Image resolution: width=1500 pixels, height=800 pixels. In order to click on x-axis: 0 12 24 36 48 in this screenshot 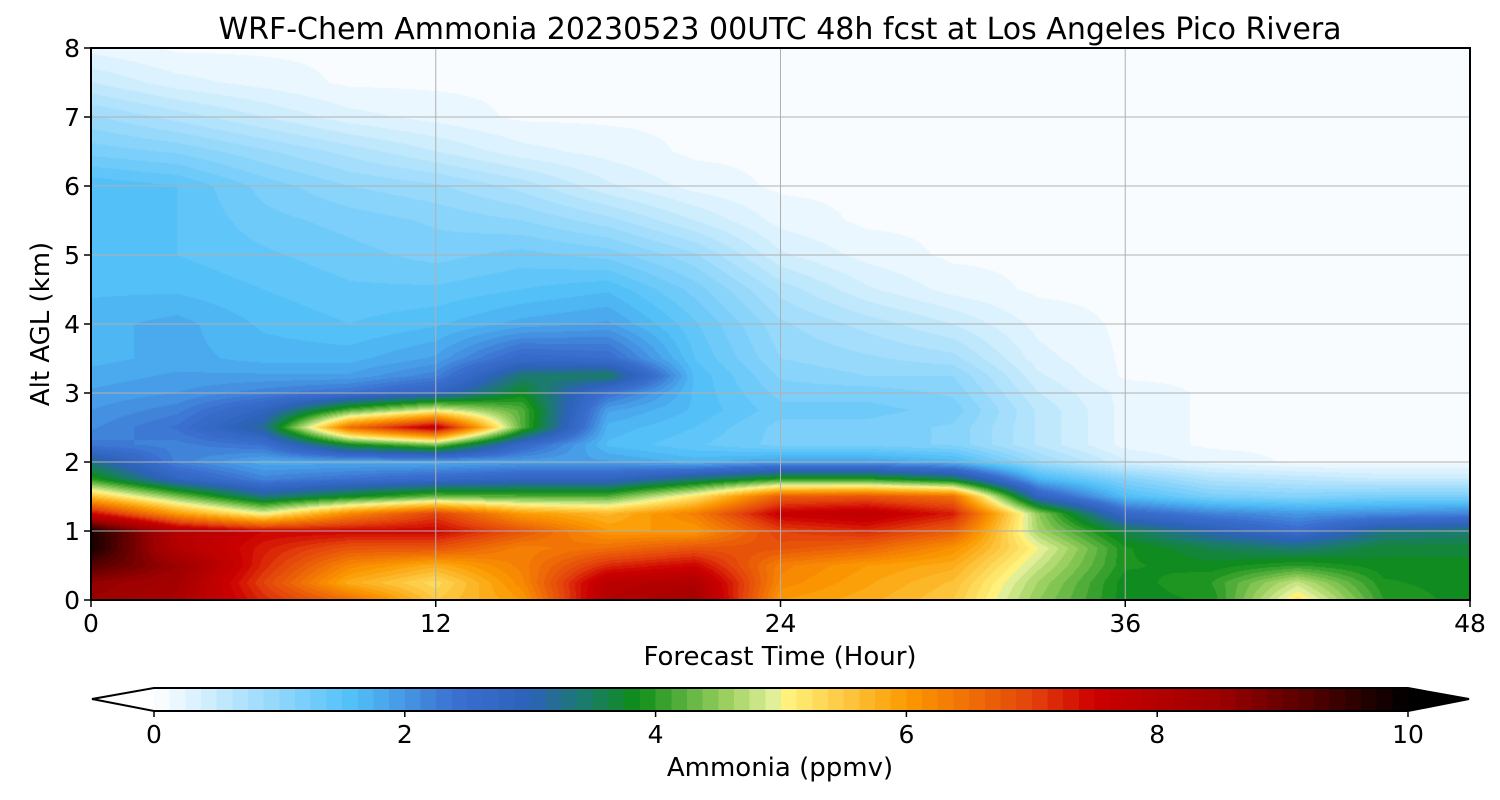, I will do `click(784, 619)`.